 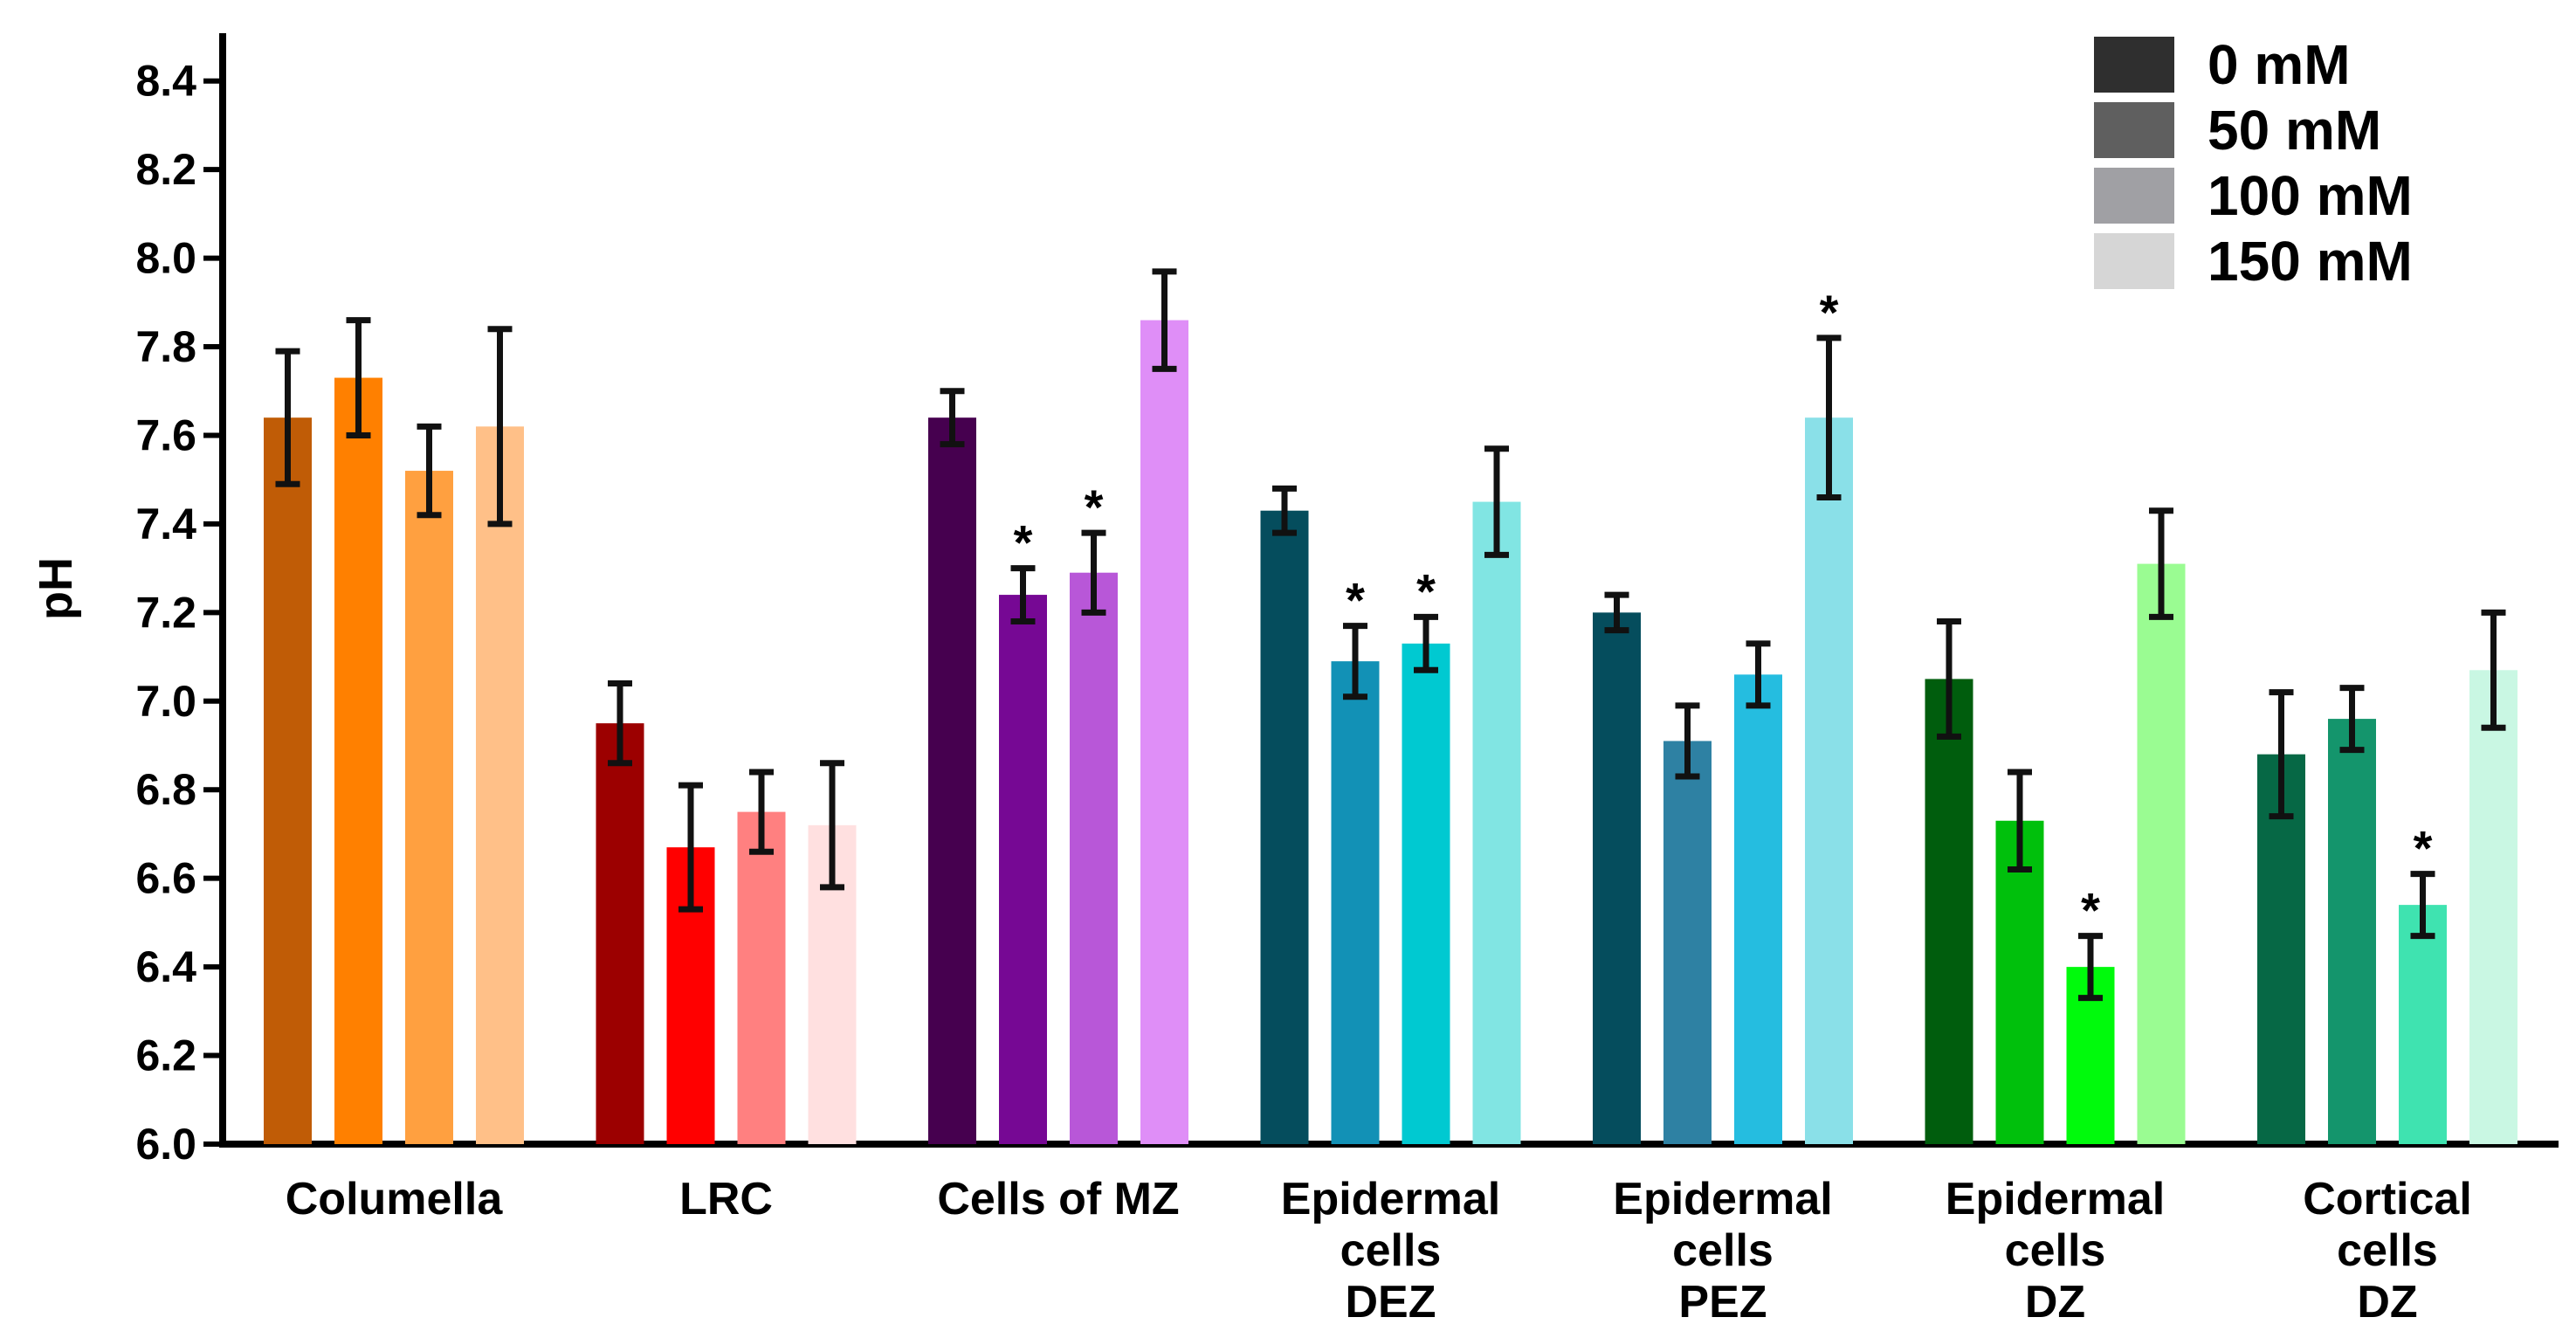 I want to click on legend-label: 150 mM, so click(x=2310, y=261).